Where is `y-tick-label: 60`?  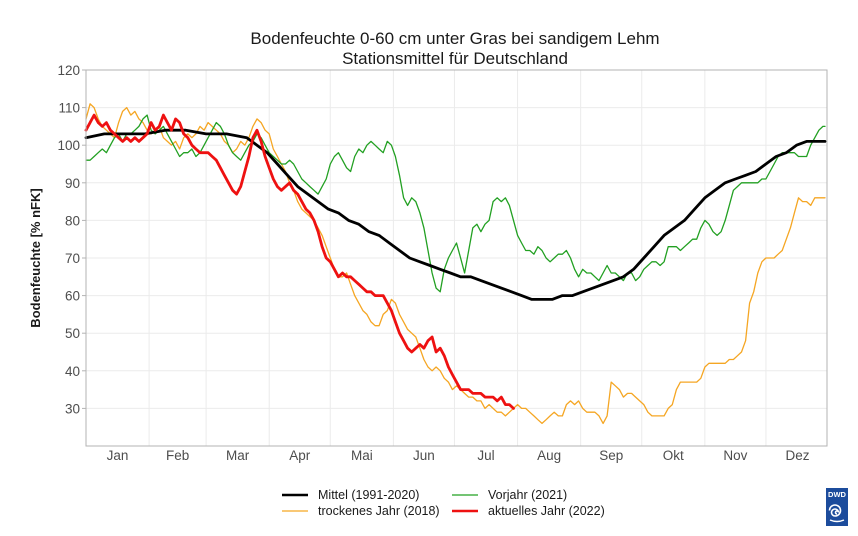 y-tick-label: 60 is located at coordinates (72, 296).